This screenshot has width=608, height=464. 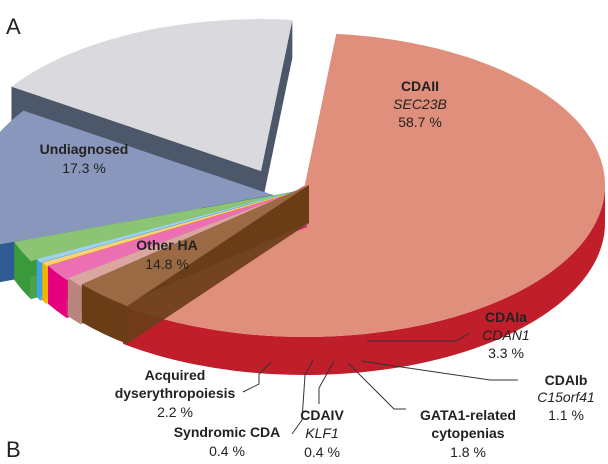 I want to click on label-cdaia: CDAIa CDAN1 3.3 %, so click(x=505, y=335).